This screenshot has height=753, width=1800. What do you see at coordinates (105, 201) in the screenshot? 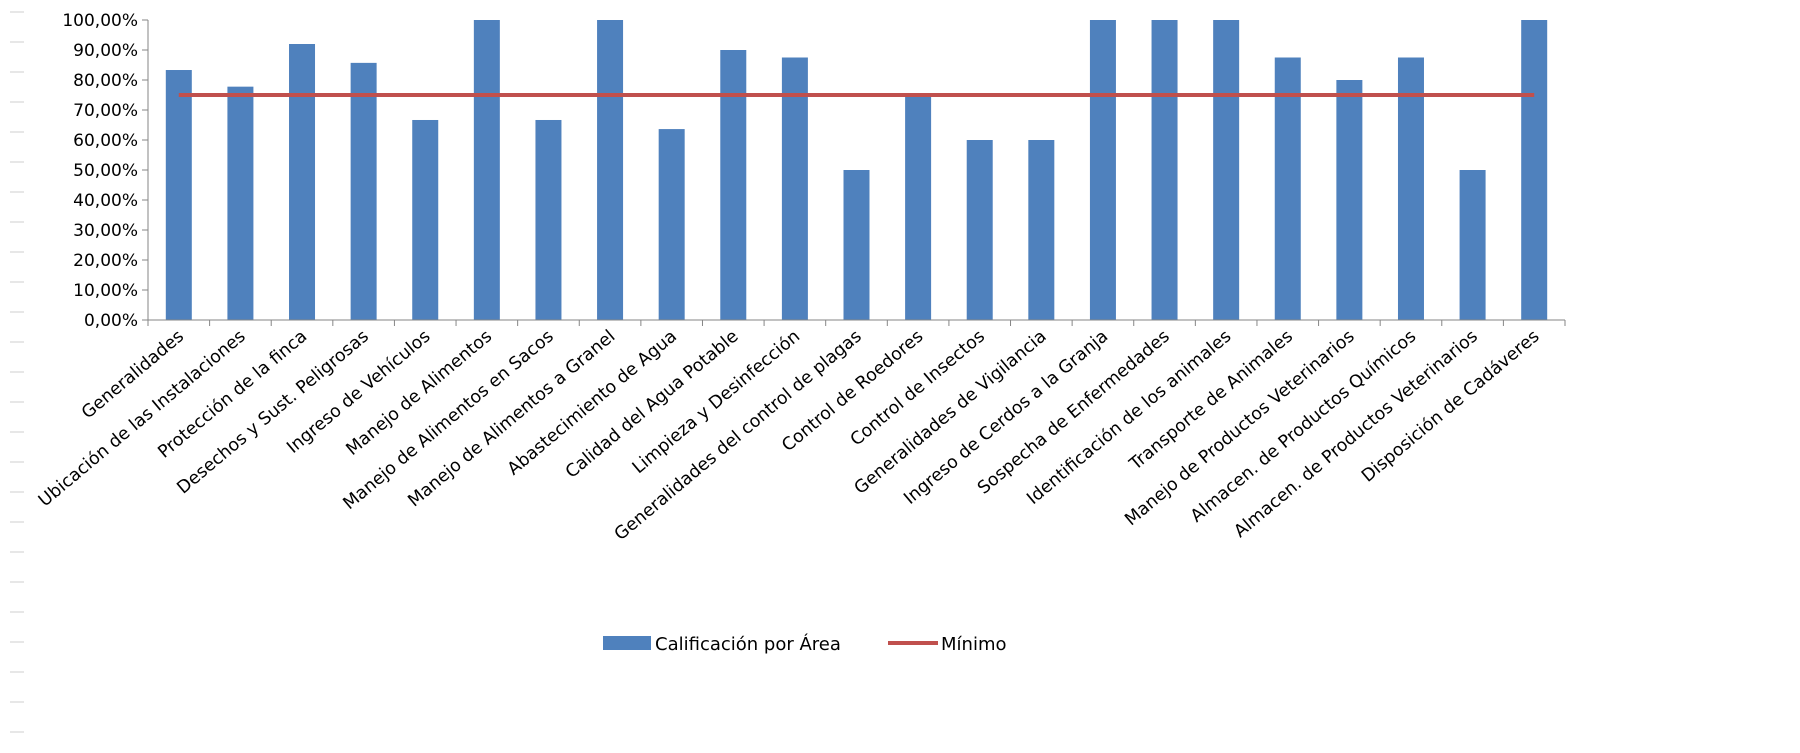
I see `y-tick-label: 40,00%` at bounding box center [105, 201].